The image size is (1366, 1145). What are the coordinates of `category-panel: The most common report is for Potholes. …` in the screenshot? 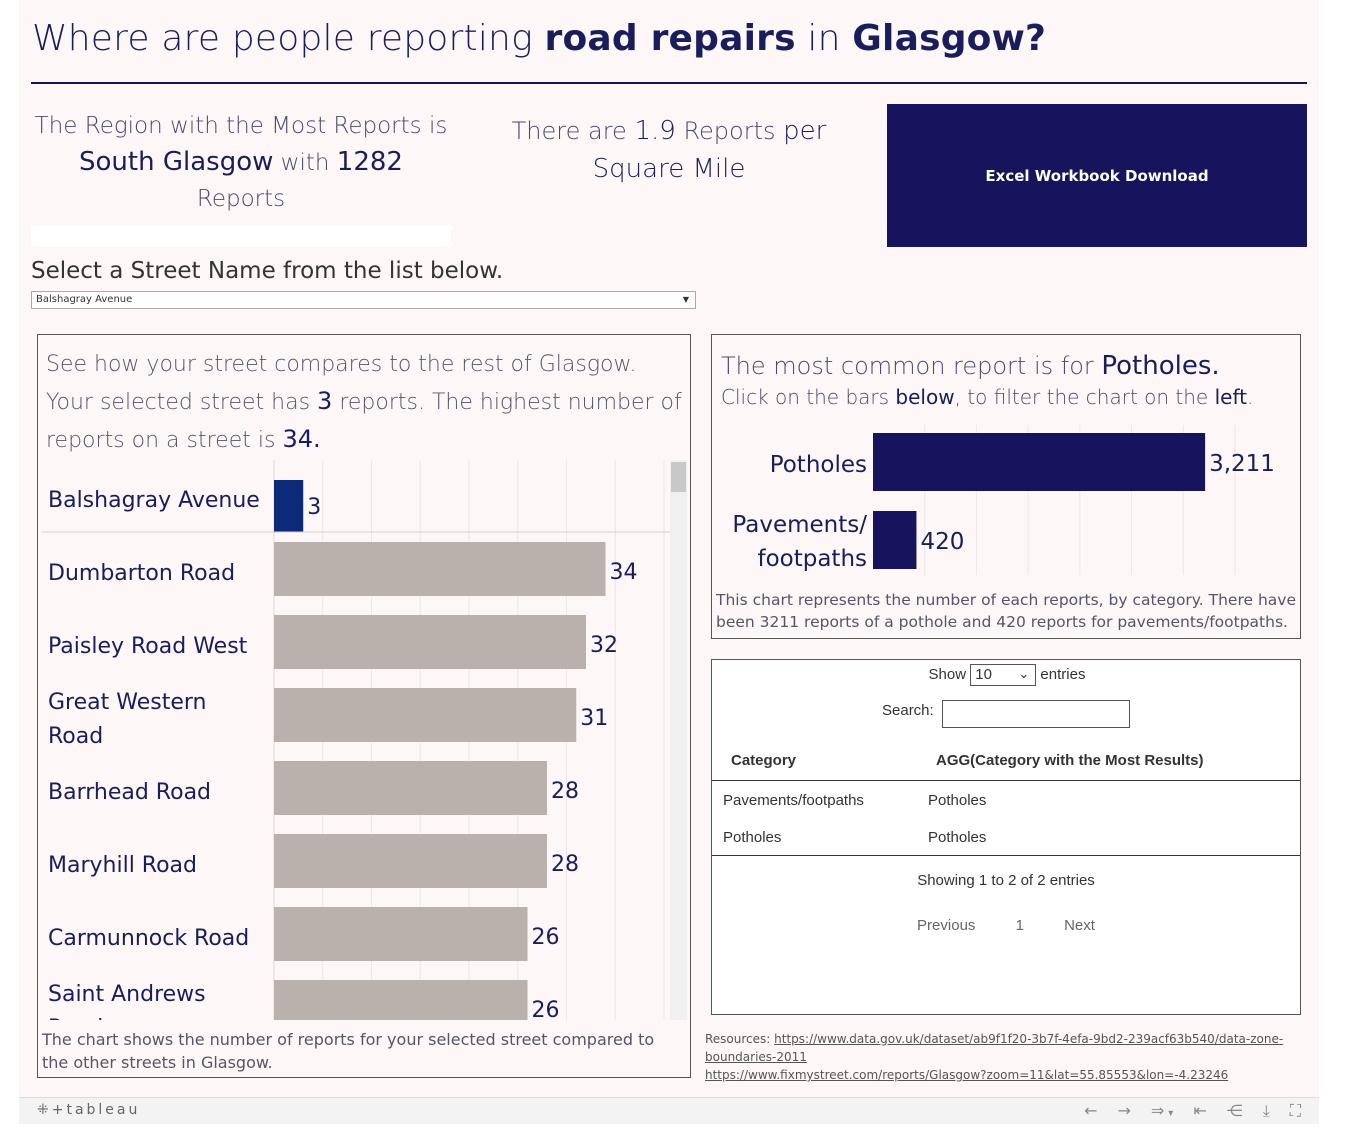 It's located at (1006, 486).